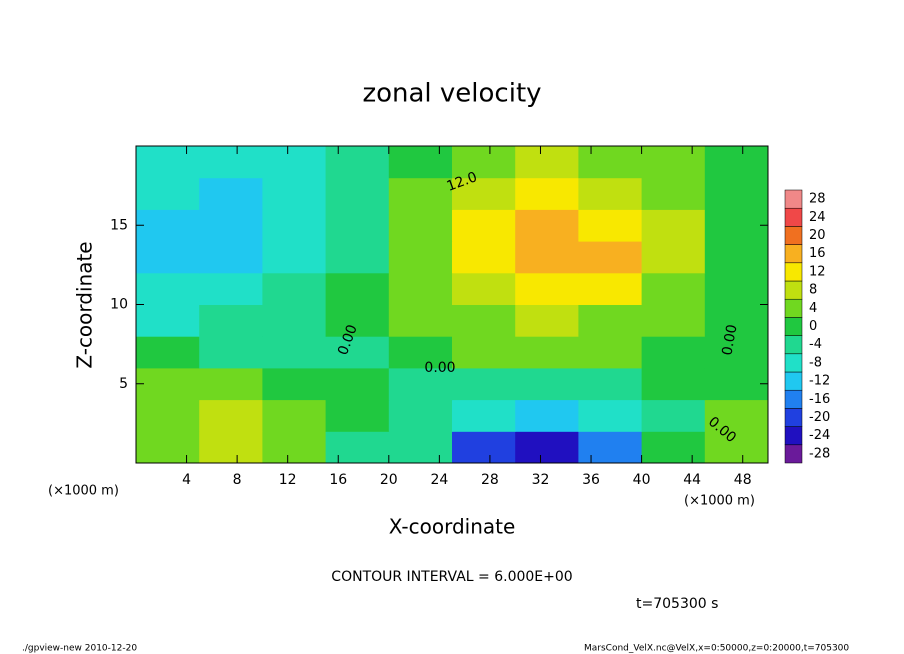  Describe the element at coordinates (819, 381) in the screenshot. I see `colorbar-label: -12` at that location.